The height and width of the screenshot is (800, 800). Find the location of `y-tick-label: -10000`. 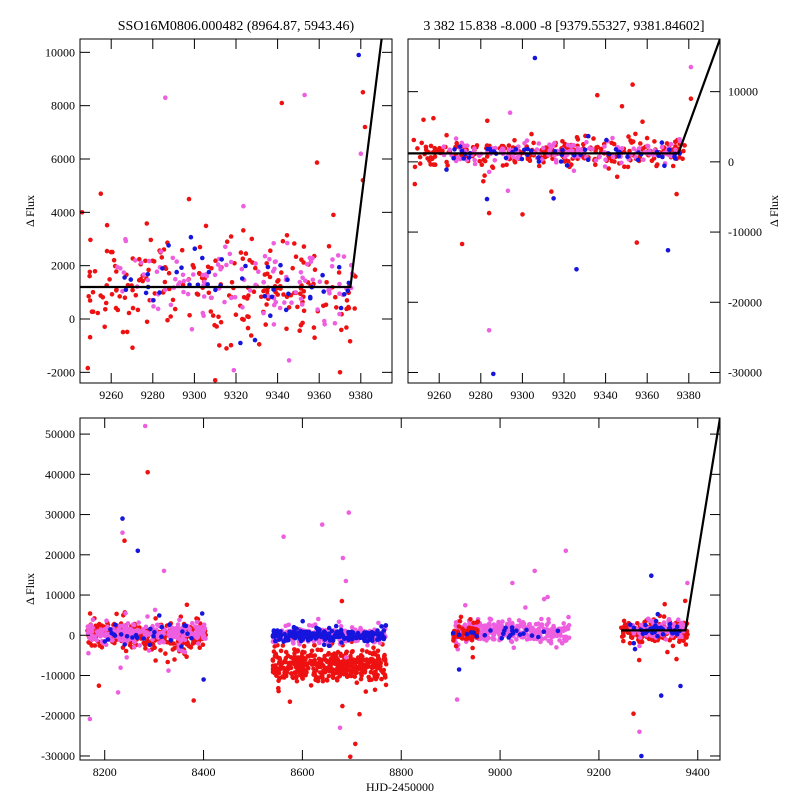

y-tick-label: -10000 is located at coordinates (745, 232).